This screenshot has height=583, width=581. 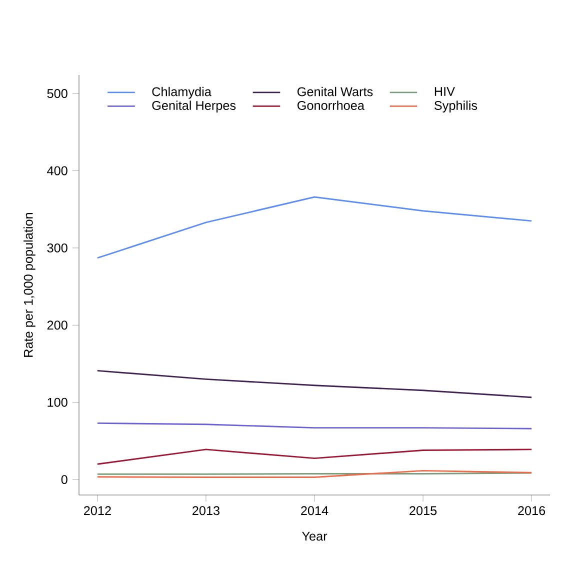 What do you see at coordinates (314, 511) in the screenshot?
I see `x-tick-label: 2014` at bounding box center [314, 511].